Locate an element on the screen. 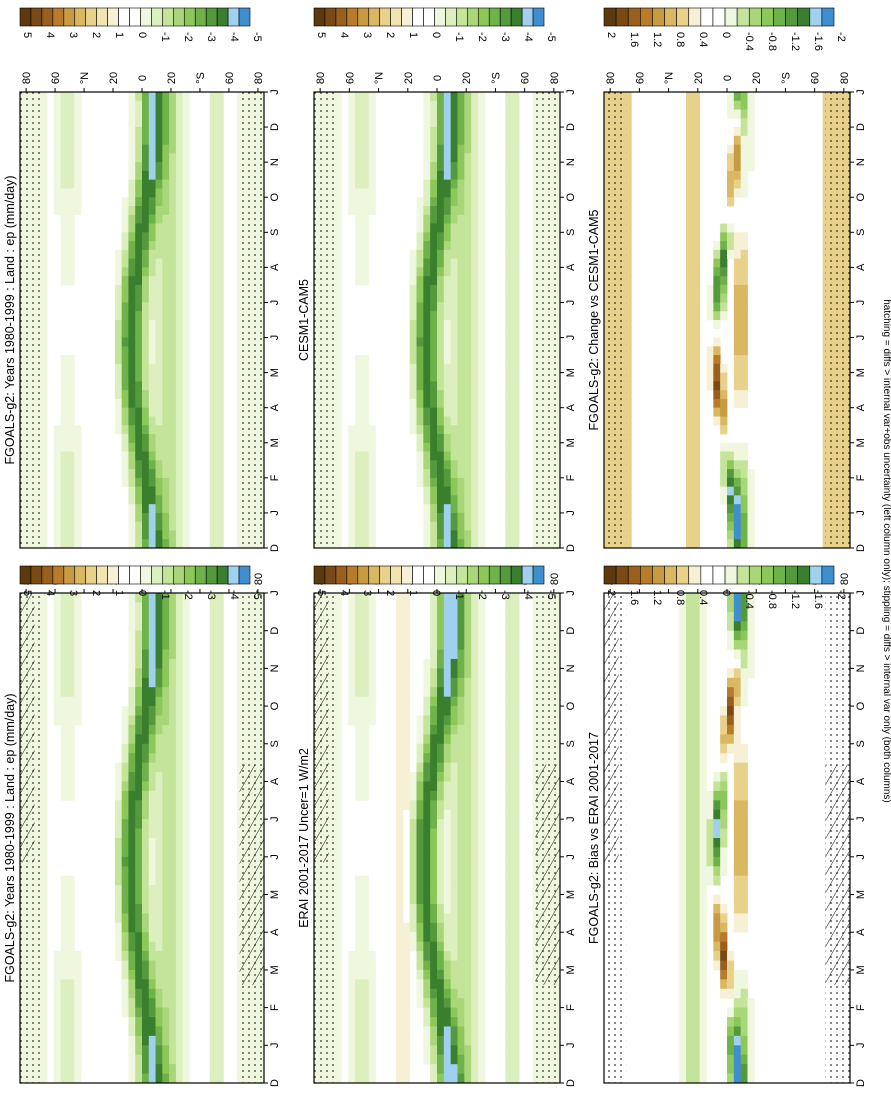 The image size is (891, 1103). month-label: J is located at coordinates (275, 819).